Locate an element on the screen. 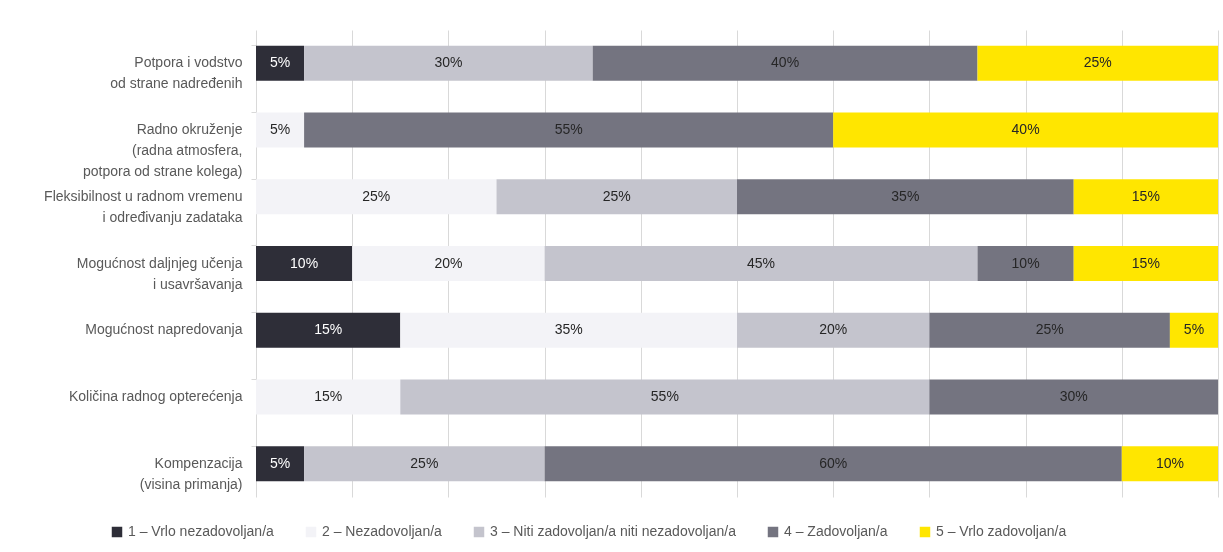 The image size is (1223, 552). y-tick-label: Mogućnost daljnjeg učenja i usavršavanja is located at coordinates (159, 273).